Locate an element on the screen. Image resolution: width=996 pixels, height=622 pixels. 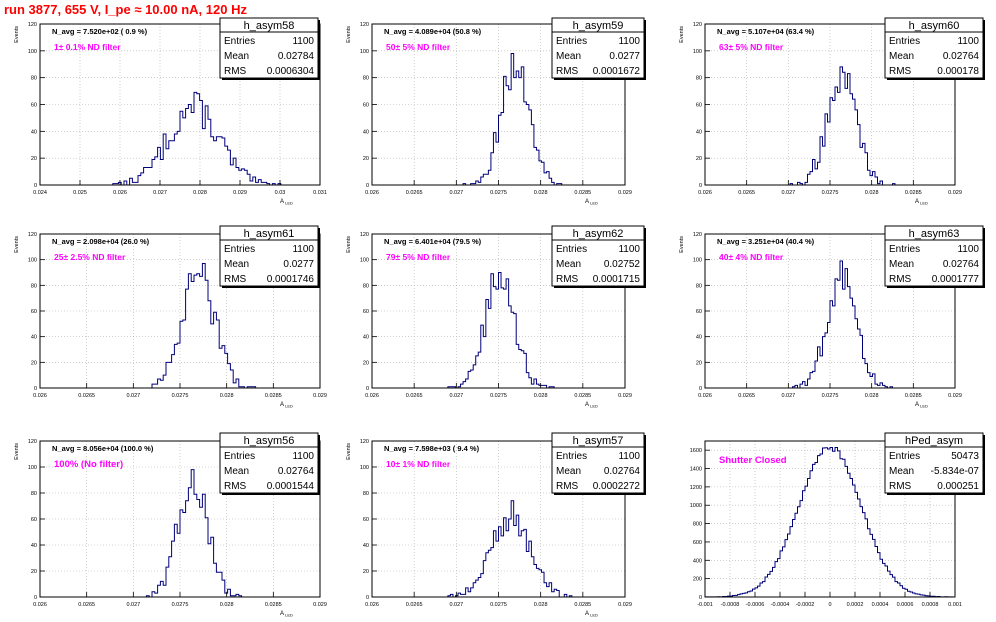
x-tick-label: 0.03 is located at coordinates (280, 193).